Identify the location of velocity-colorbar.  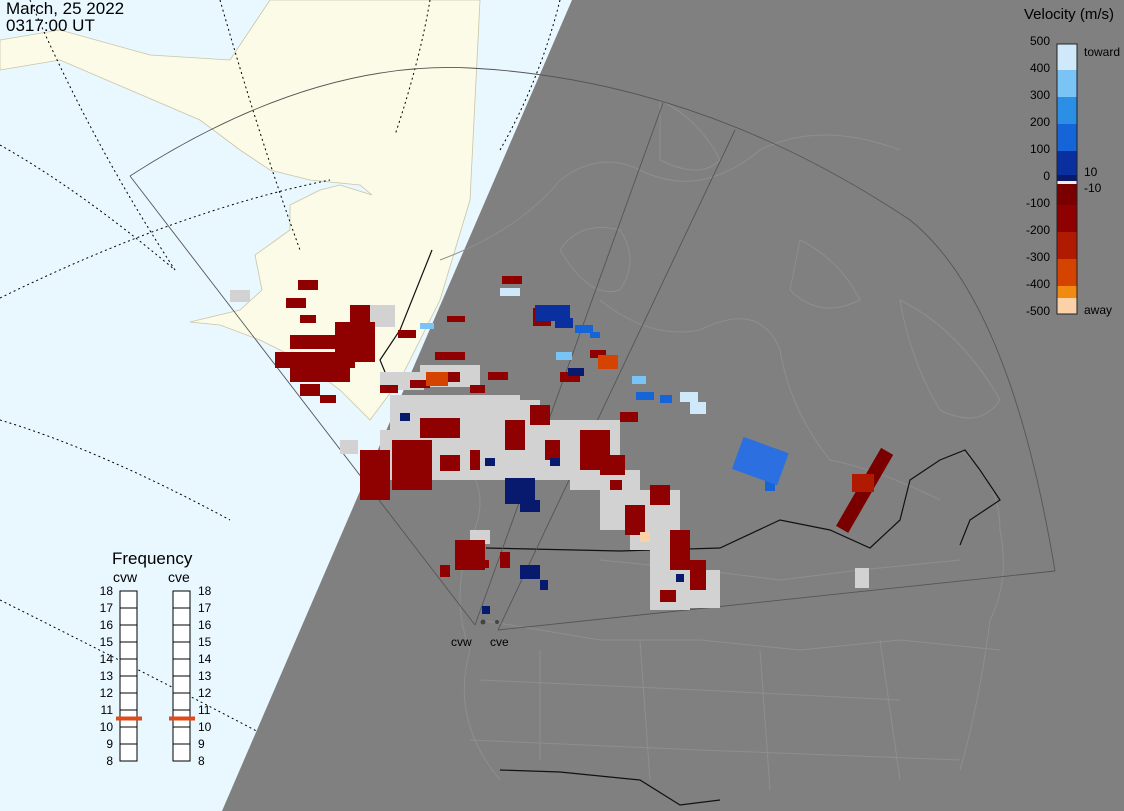
(1067, 179).